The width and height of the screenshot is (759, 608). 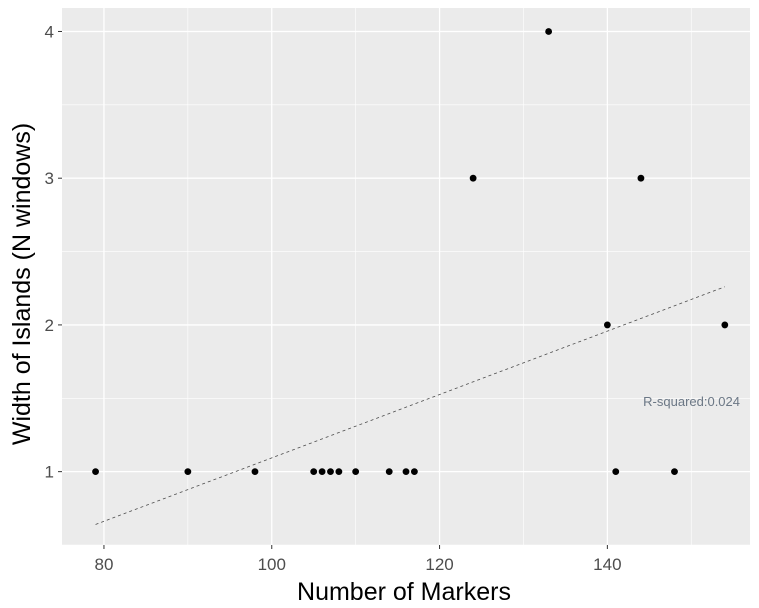 I want to click on y-axis-title: Width of Islands (N windows), so click(x=22, y=284).